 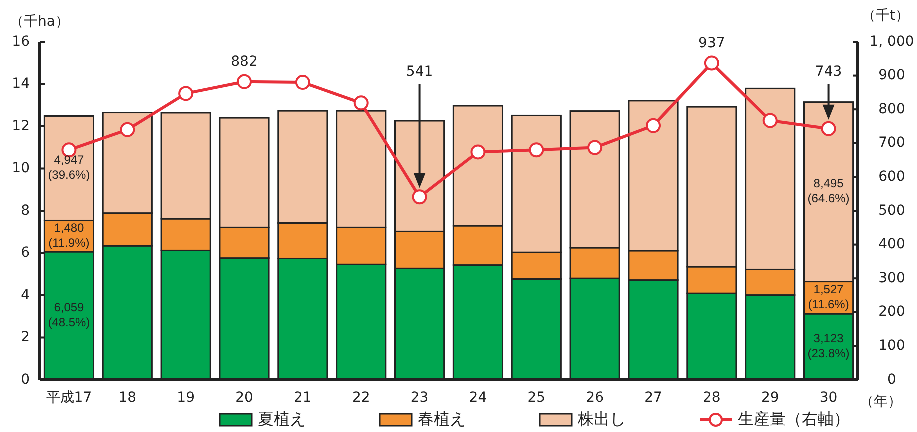 What do you see at coordinates (25, 210) in the screenshot?
I see `y-tick-label: 8` at bounding box center [25, 210].